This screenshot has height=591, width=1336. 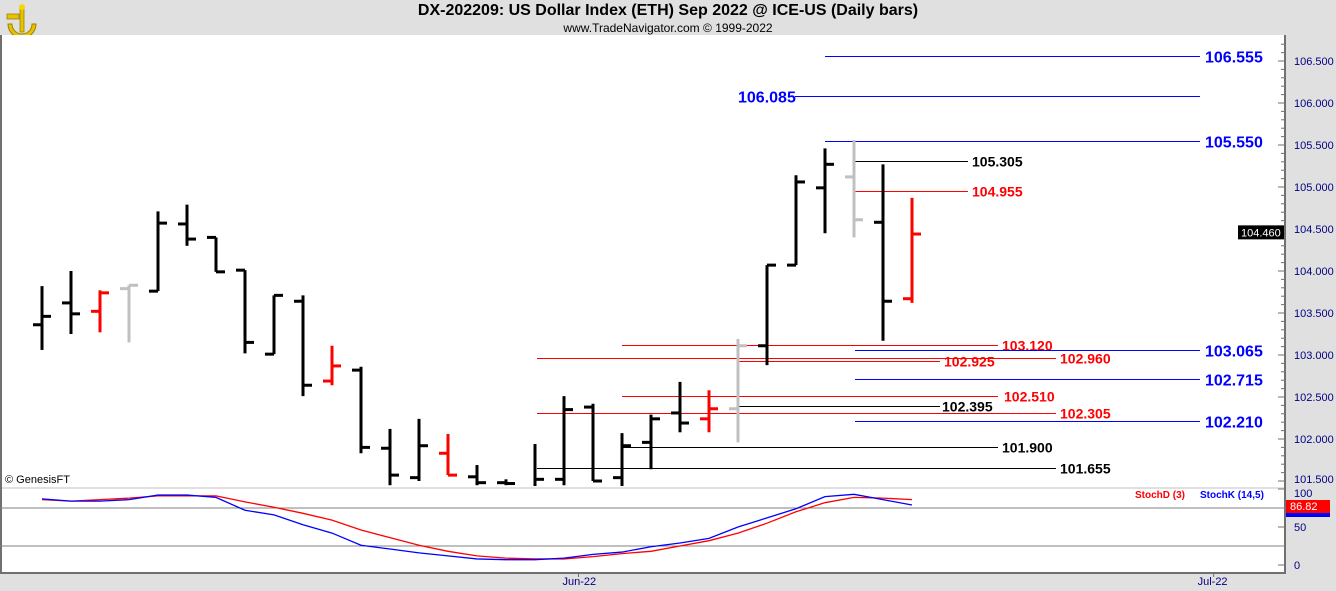 What do you see at coordinates (997, 192) in the screenshot?
I see `level-label: 104.955` at bounding box center [997, 192].